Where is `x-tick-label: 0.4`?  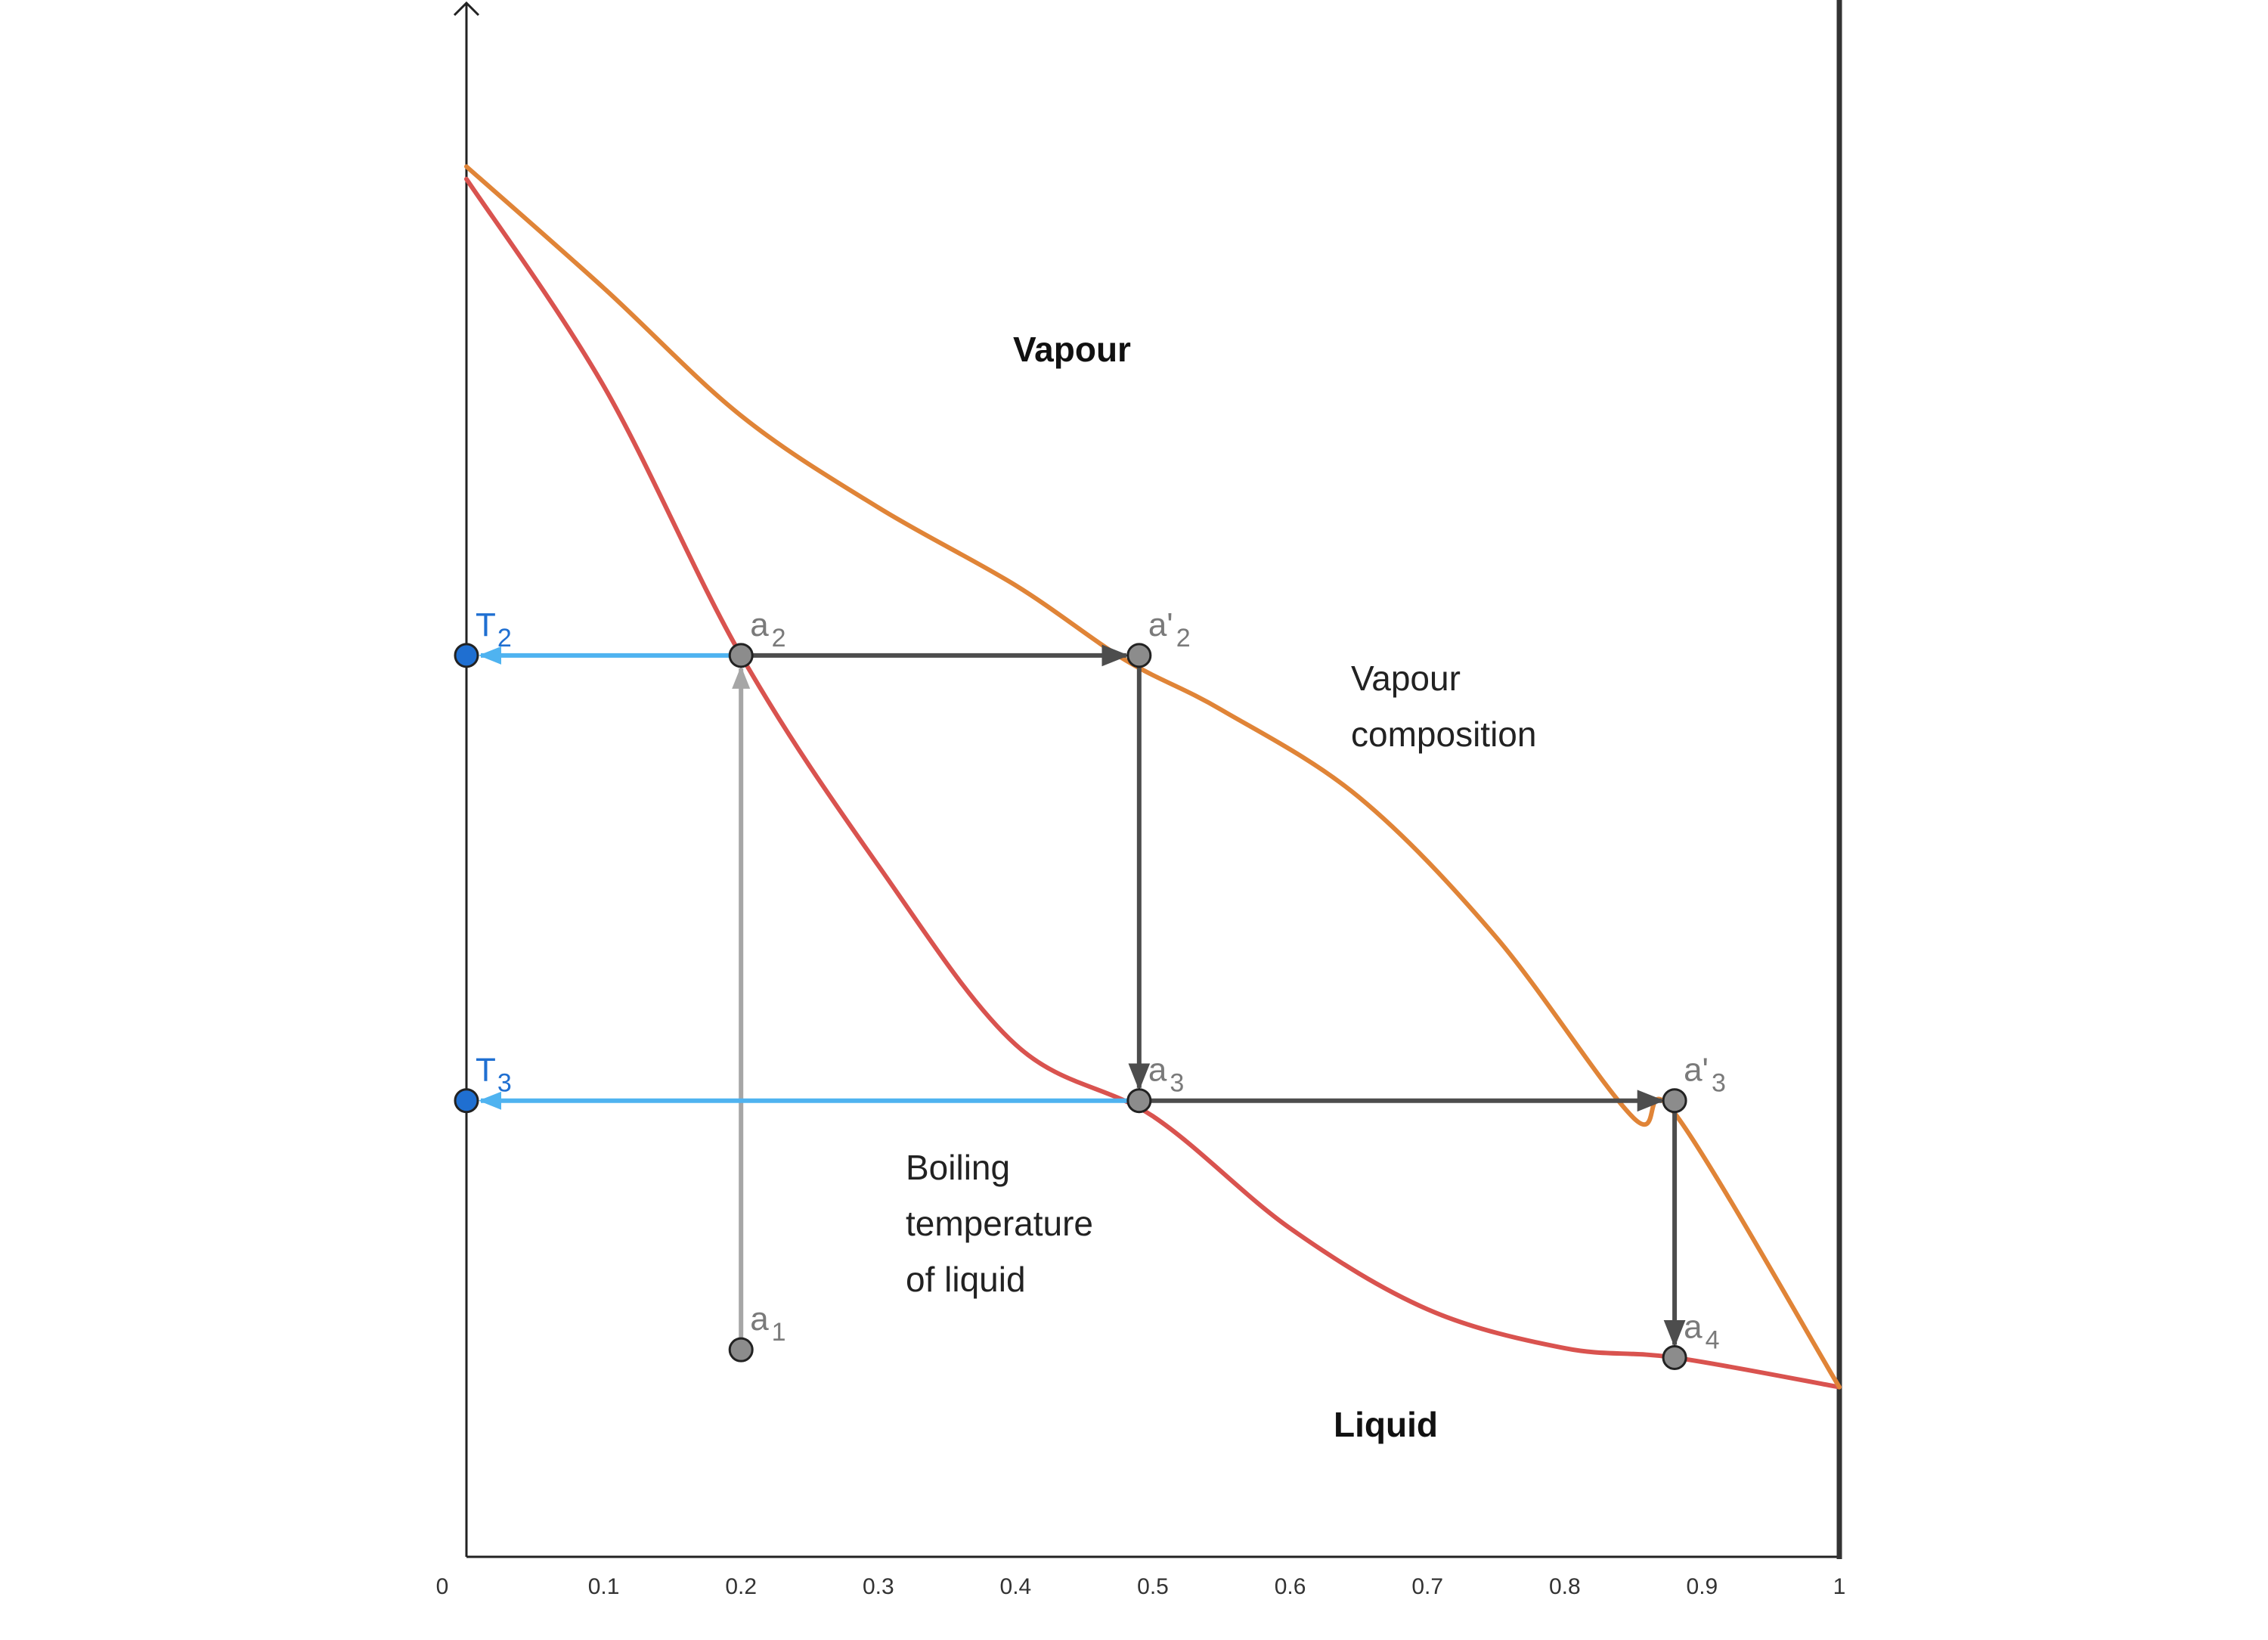 x-tick-label: 0.4 is located at coordinates (1016, 1586).